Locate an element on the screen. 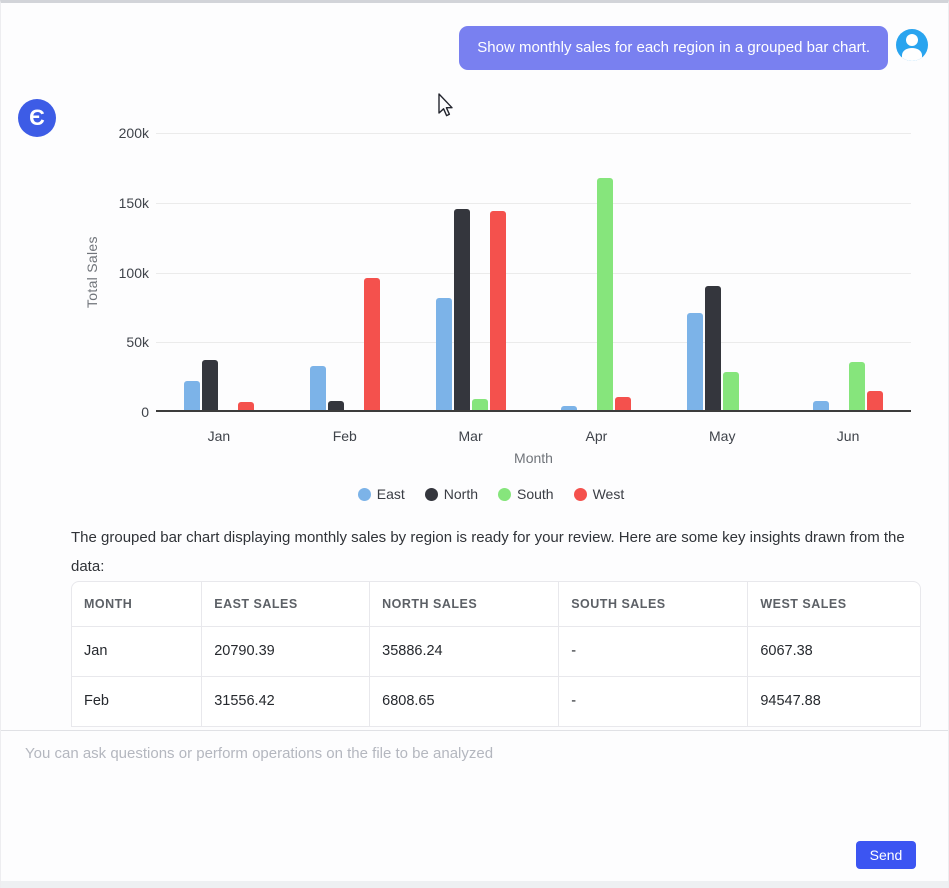  bar-west-mar is located at coordinates (497, 310).